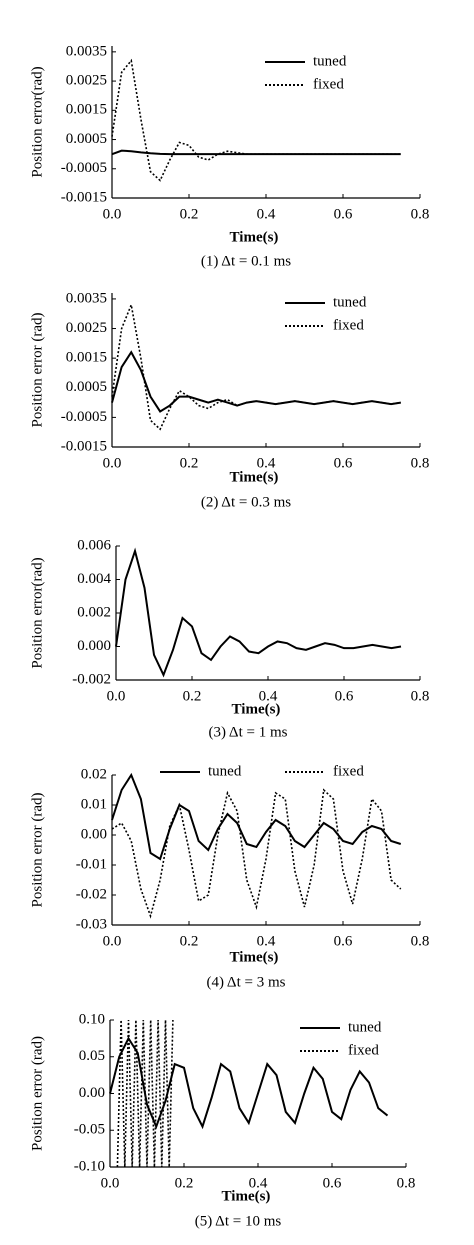 This screenshot has height=1245, width=474. I want to click on y-tick-label: -0.03, so click(91, 924).